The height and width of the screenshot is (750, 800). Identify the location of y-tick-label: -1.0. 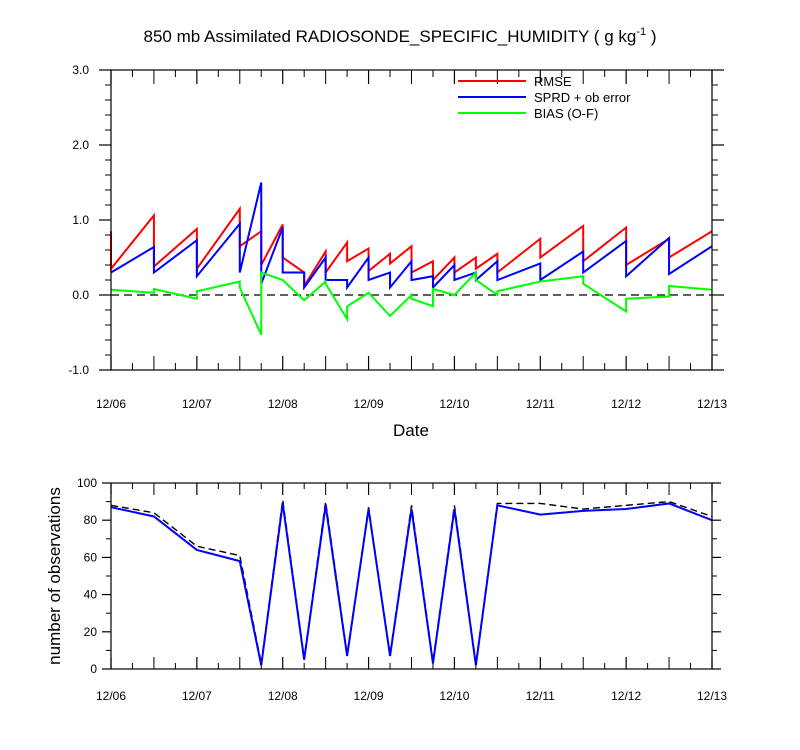
(78, 370).